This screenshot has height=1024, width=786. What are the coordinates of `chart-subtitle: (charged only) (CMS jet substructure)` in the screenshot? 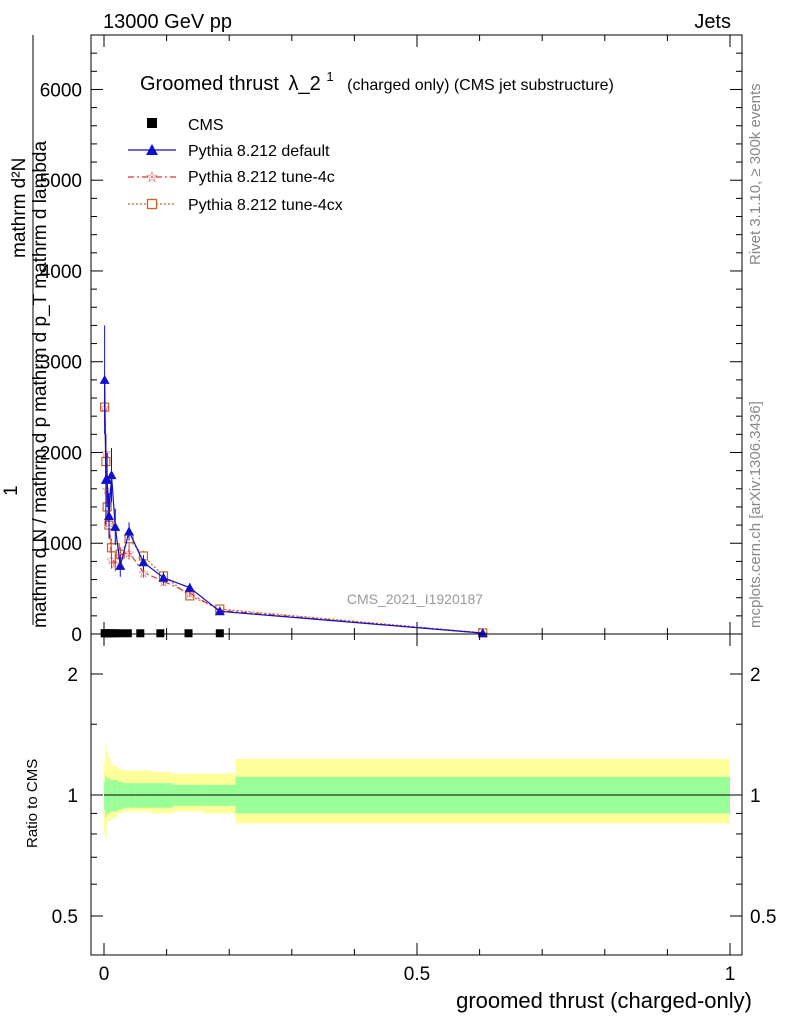 It's located at (480, 85).